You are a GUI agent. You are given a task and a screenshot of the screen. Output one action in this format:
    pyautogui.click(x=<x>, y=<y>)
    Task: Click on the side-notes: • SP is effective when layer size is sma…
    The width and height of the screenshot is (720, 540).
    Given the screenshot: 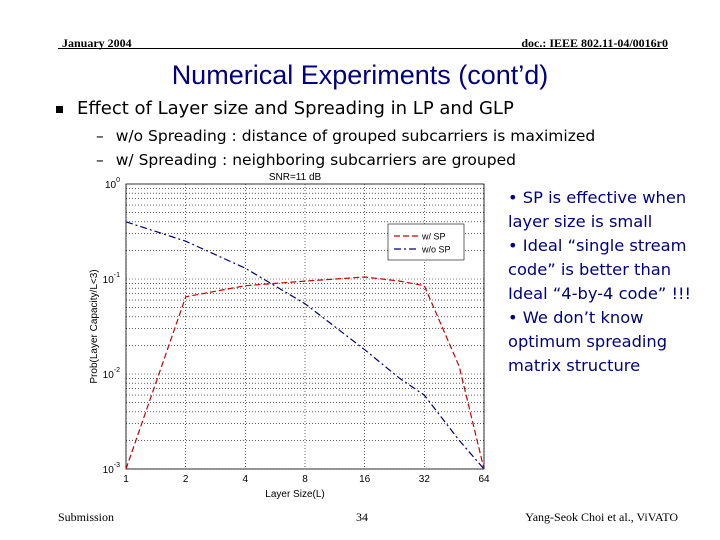 What is the action you would take?
    pyautogui.click(x=606, y=282)
    